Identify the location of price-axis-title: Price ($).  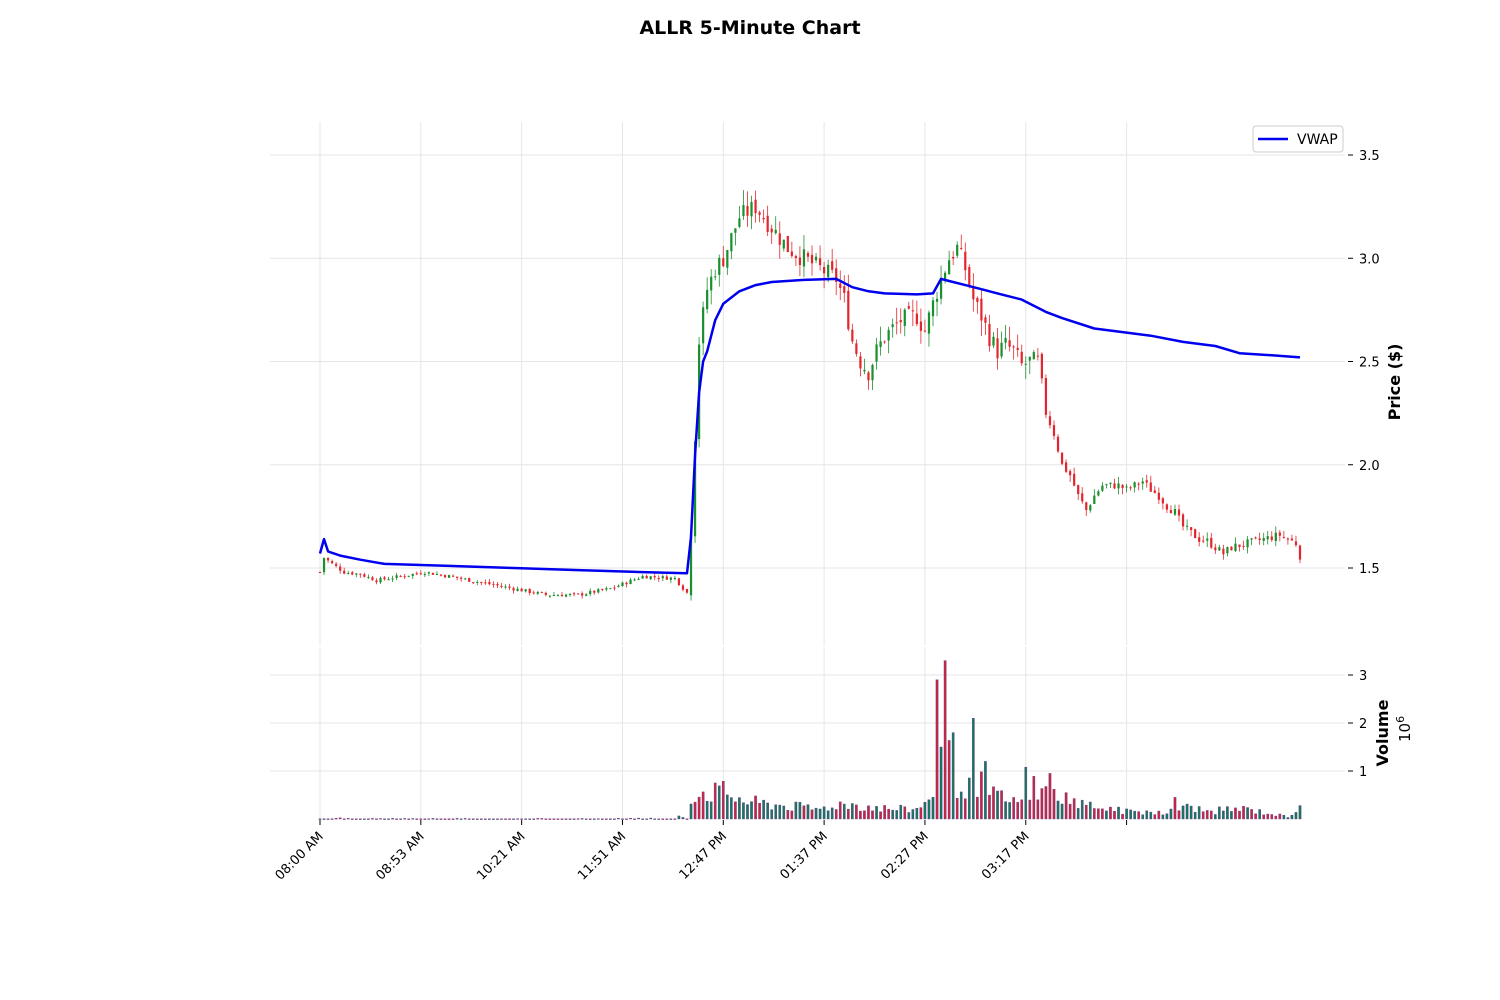
(1394, 382).